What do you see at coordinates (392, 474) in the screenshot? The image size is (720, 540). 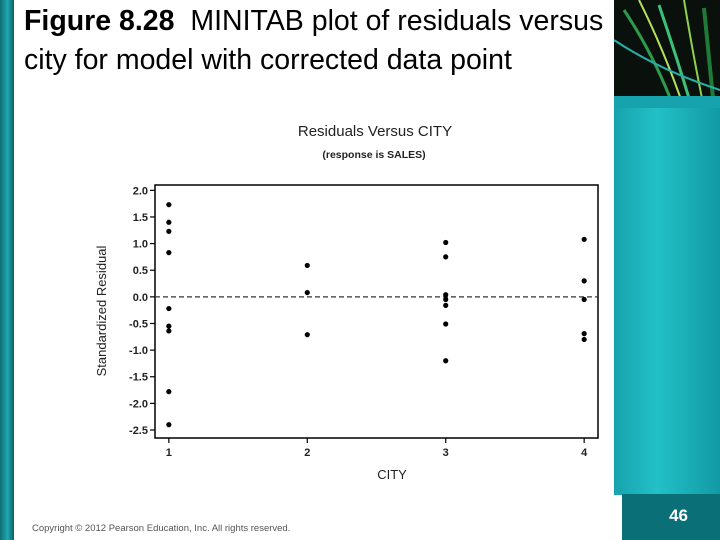 I see `x-axis-label: CITY` at bounding box center [392, 474].